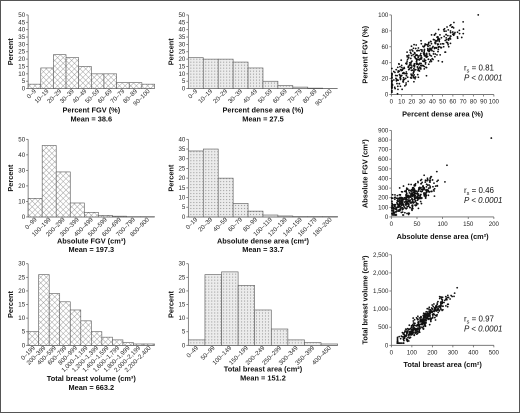 Image resolution: width=520 pixels, height=413 pixels. Describe the element at coordinates (182, 139) in the screenshot. I see `y-tick-label: 40` at that location.